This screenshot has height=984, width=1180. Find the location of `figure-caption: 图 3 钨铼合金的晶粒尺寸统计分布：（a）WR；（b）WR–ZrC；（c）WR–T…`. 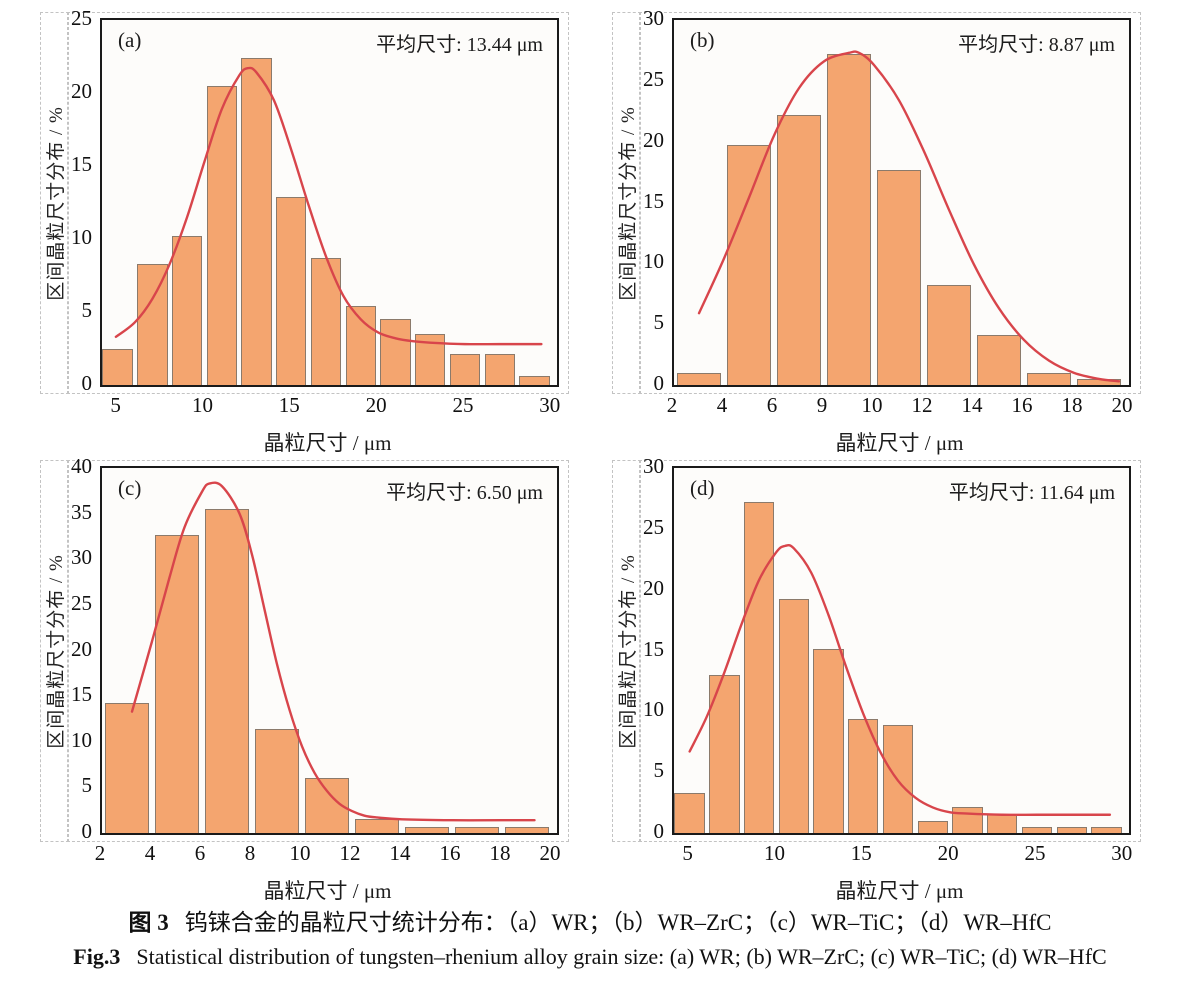

figure-caption: 图 3 钨铼合金的晶粒尺寸统计分布：（a）WR；（b）WR–ZrC；（c）WR–T… is located at coordinates (590, 936).